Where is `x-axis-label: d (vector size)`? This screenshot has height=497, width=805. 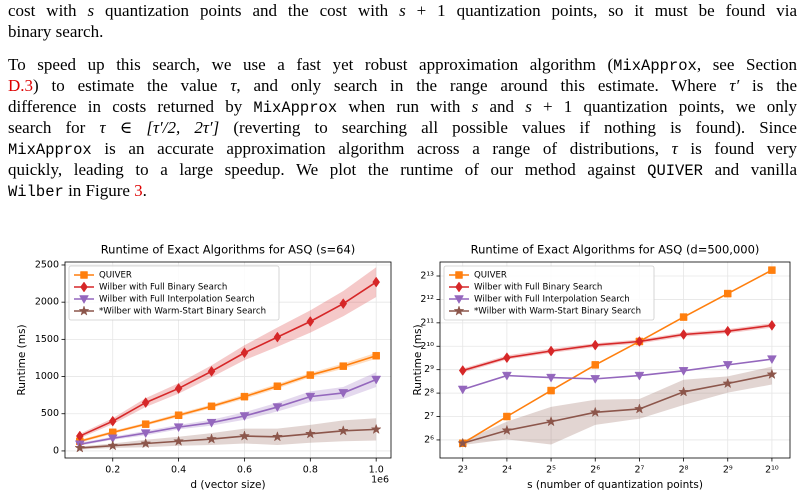 x-axis-label: d (vector size) is located at coordinates (227, 485).